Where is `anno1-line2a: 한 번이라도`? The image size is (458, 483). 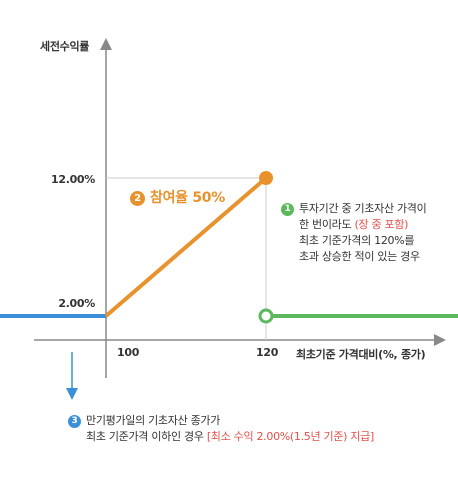
anno1-line2a: 한 번이라도 is located at coordinates (327, 224).